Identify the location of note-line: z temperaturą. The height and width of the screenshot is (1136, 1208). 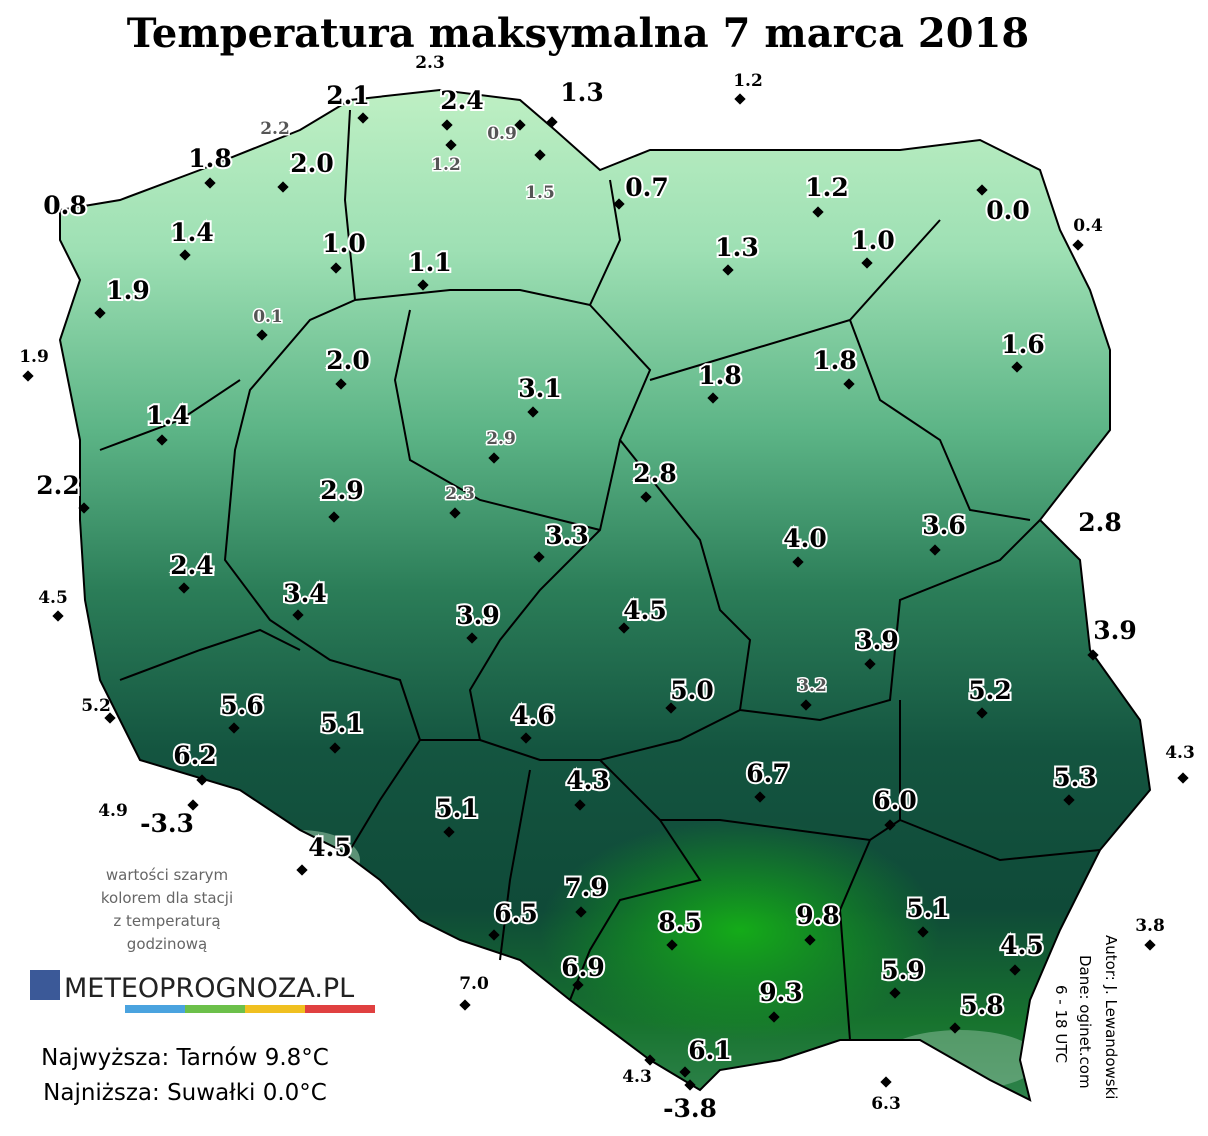
(166, 921).